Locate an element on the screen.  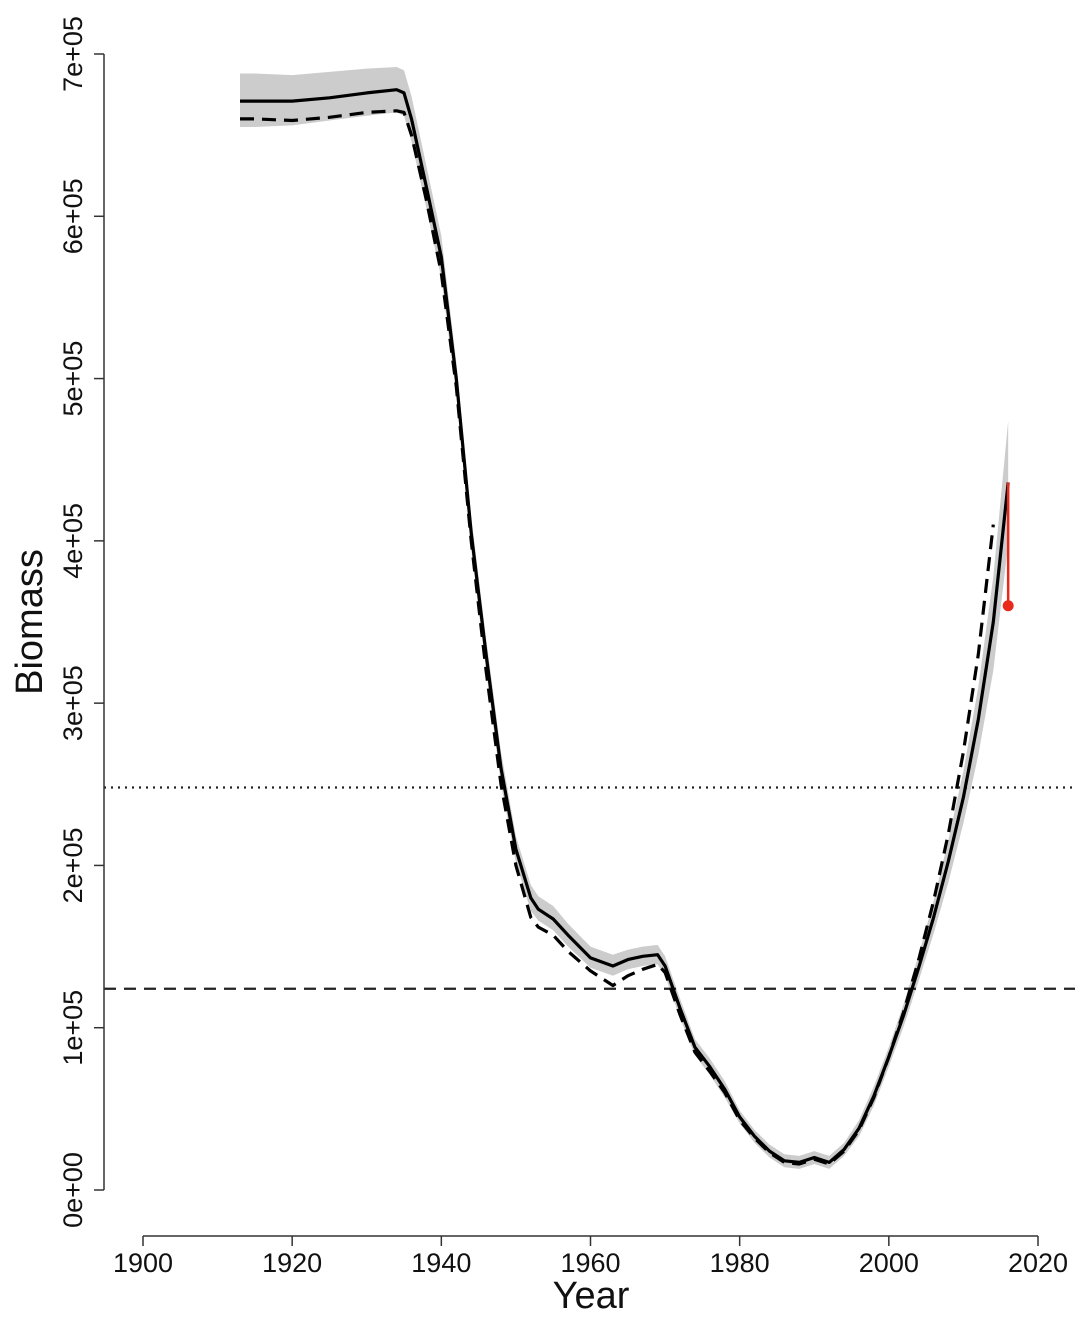
projection-layer is located at coordinates (1008, 547).